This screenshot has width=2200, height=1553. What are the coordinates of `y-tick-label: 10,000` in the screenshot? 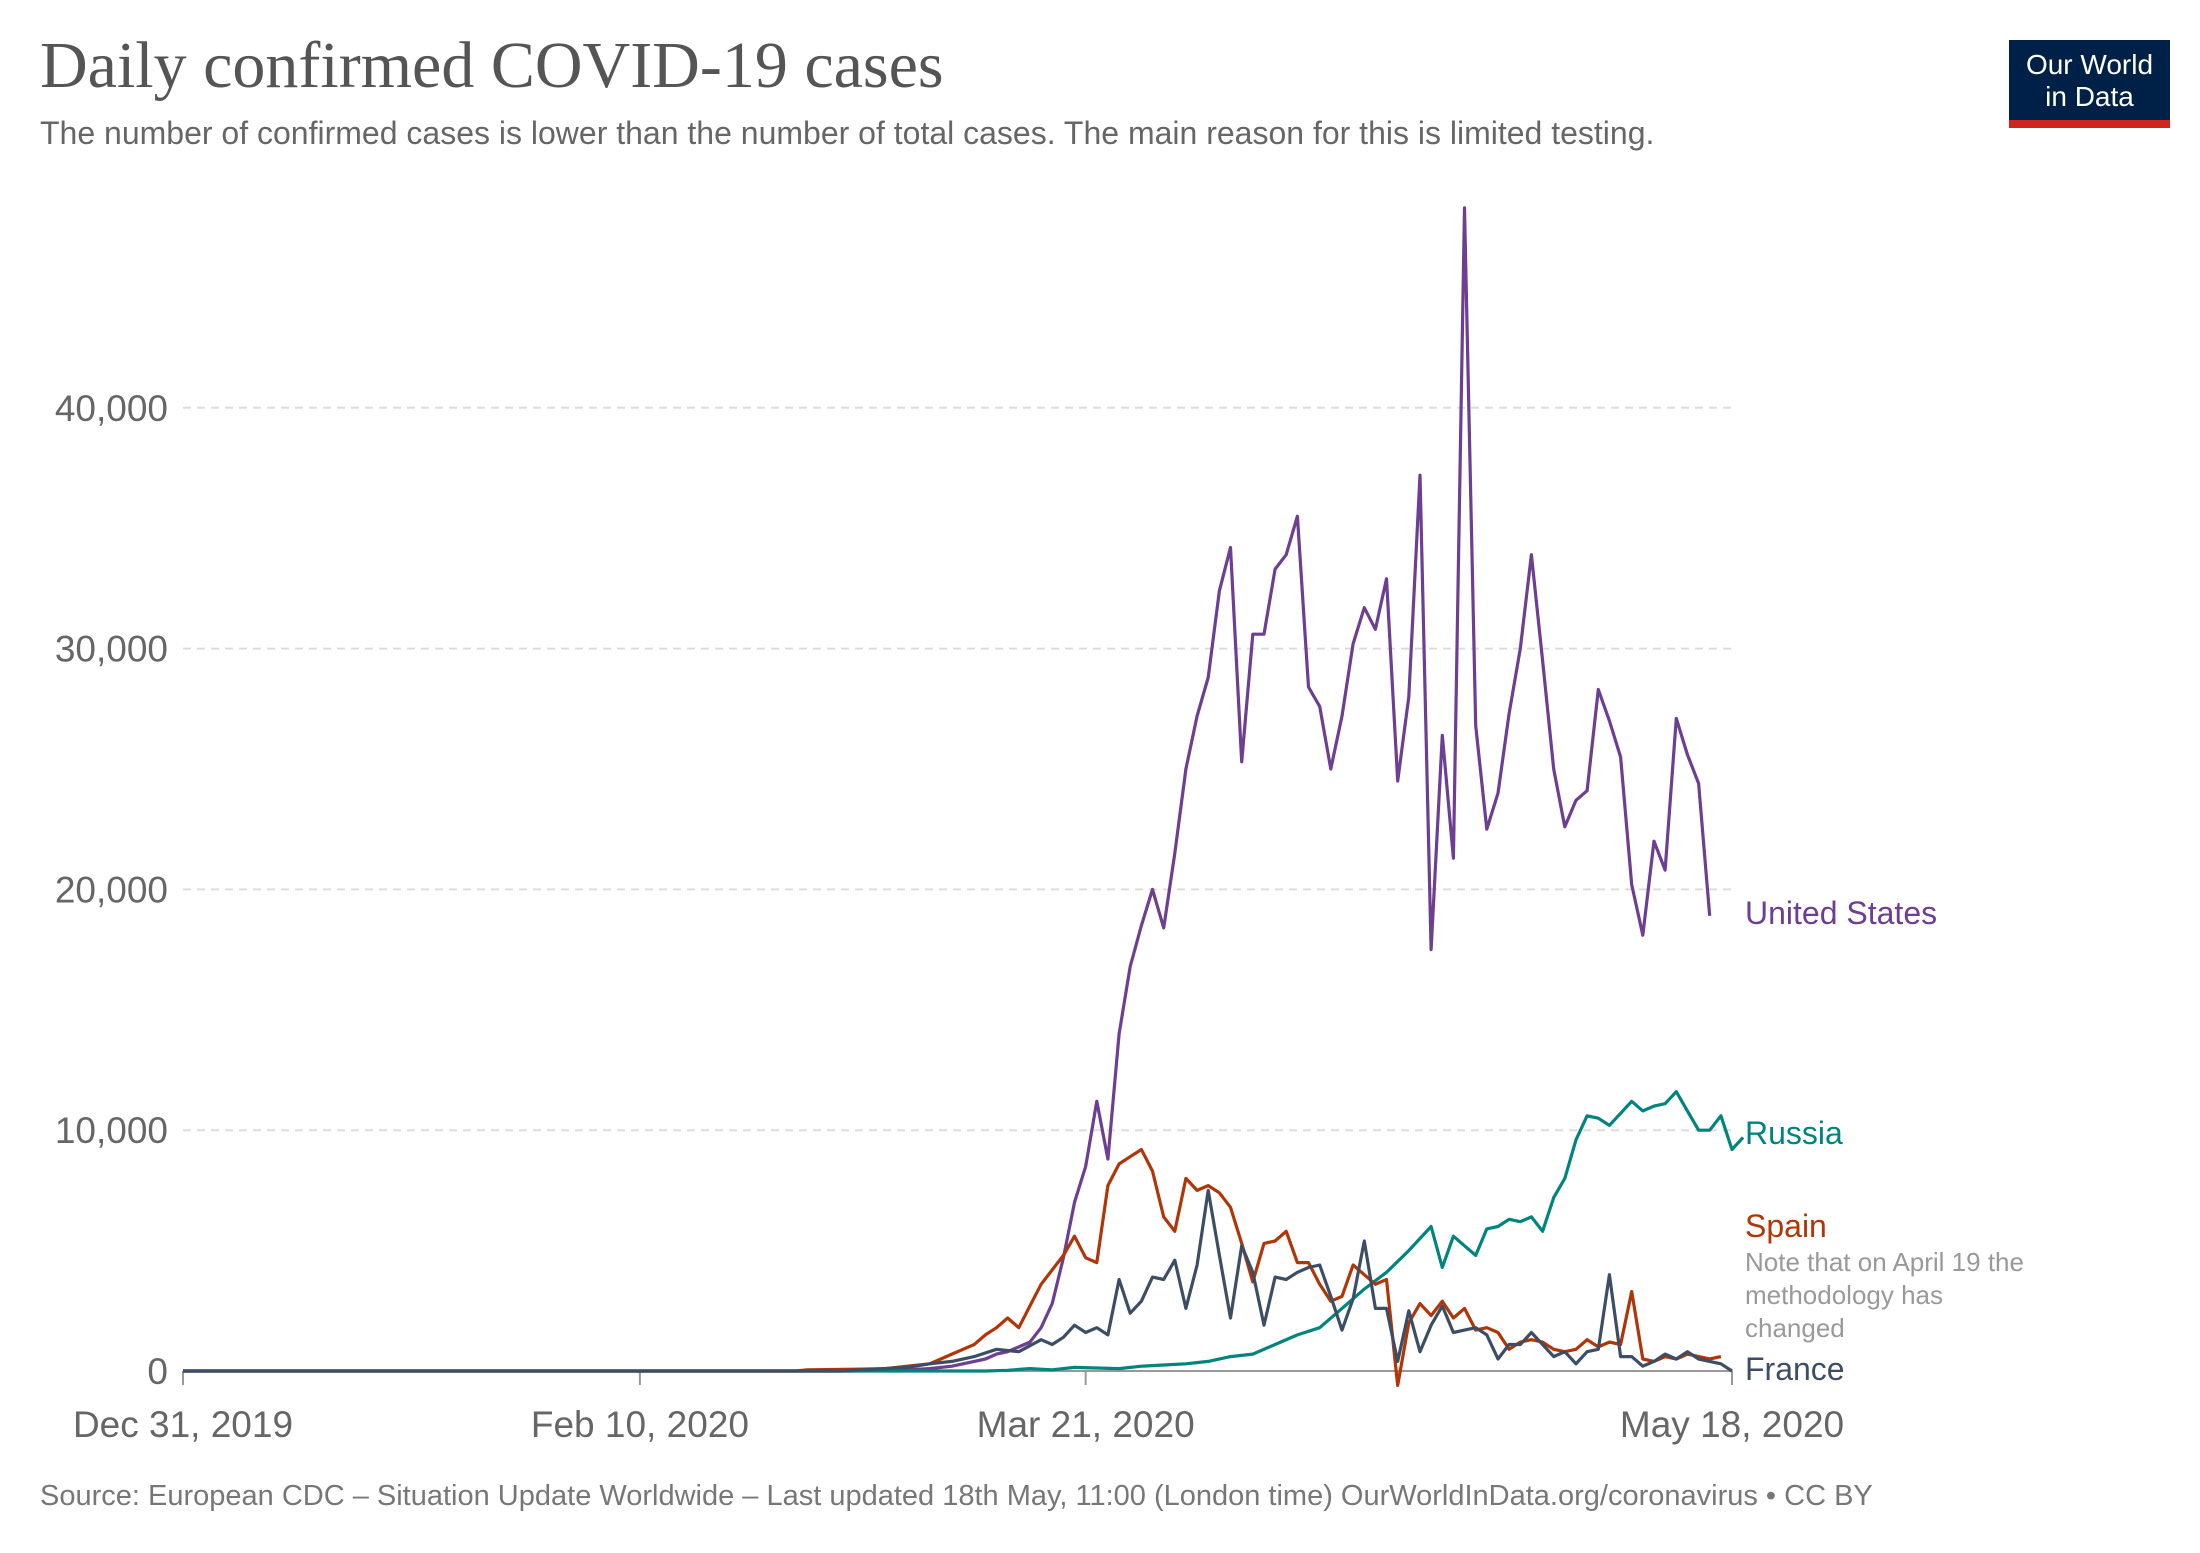 It's located at (111, 1130).